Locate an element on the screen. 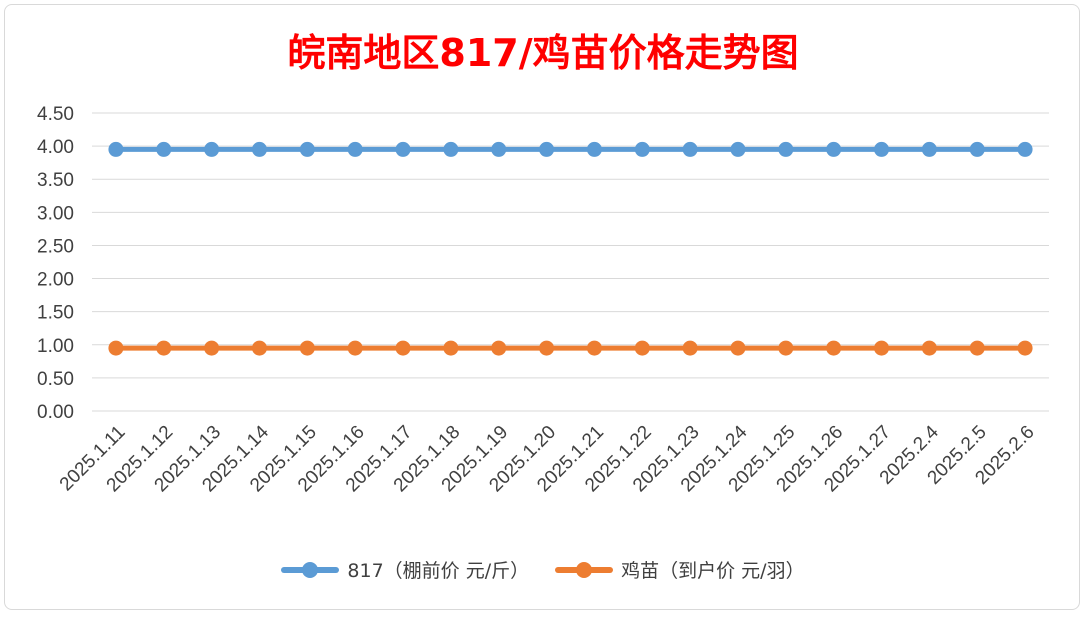  y-tick-label: 2.00 is located at coordinates (55, 280).